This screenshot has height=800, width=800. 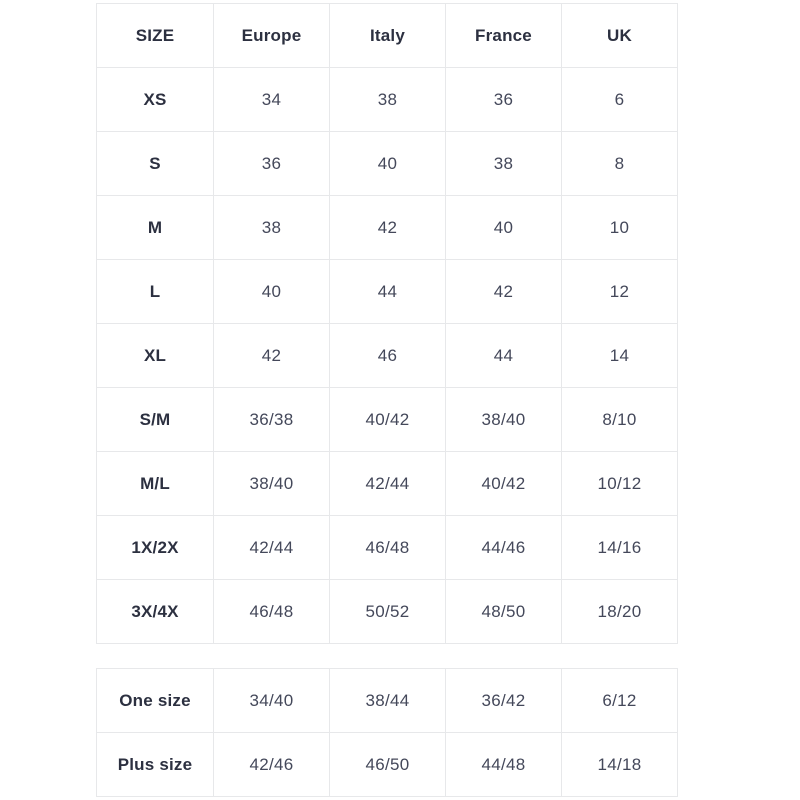 I want to click on table-row: Plus size 42/46 46/50 44/48 14/18, so click(x=387, y=764).